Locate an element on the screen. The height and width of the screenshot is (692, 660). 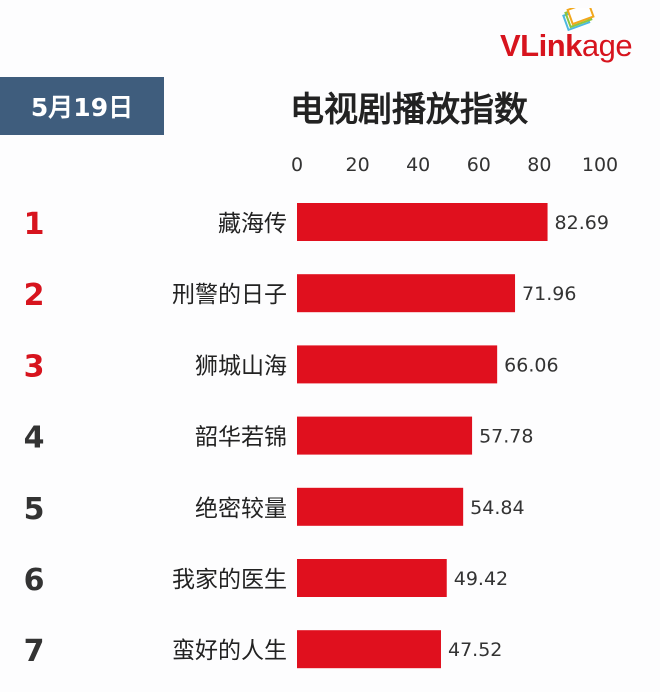
logo-strong: VLink is located at coordinates (541, 45).